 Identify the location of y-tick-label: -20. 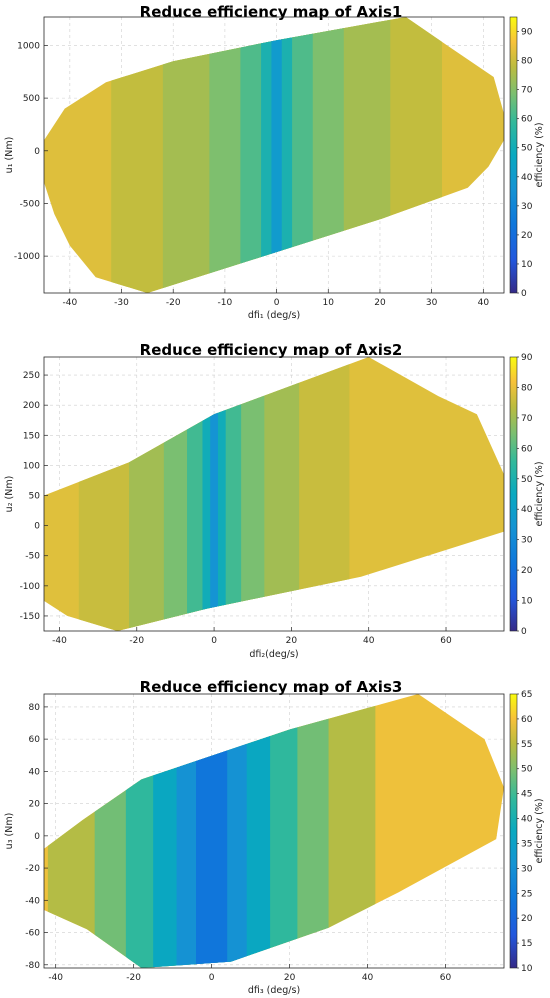
(32, 869).